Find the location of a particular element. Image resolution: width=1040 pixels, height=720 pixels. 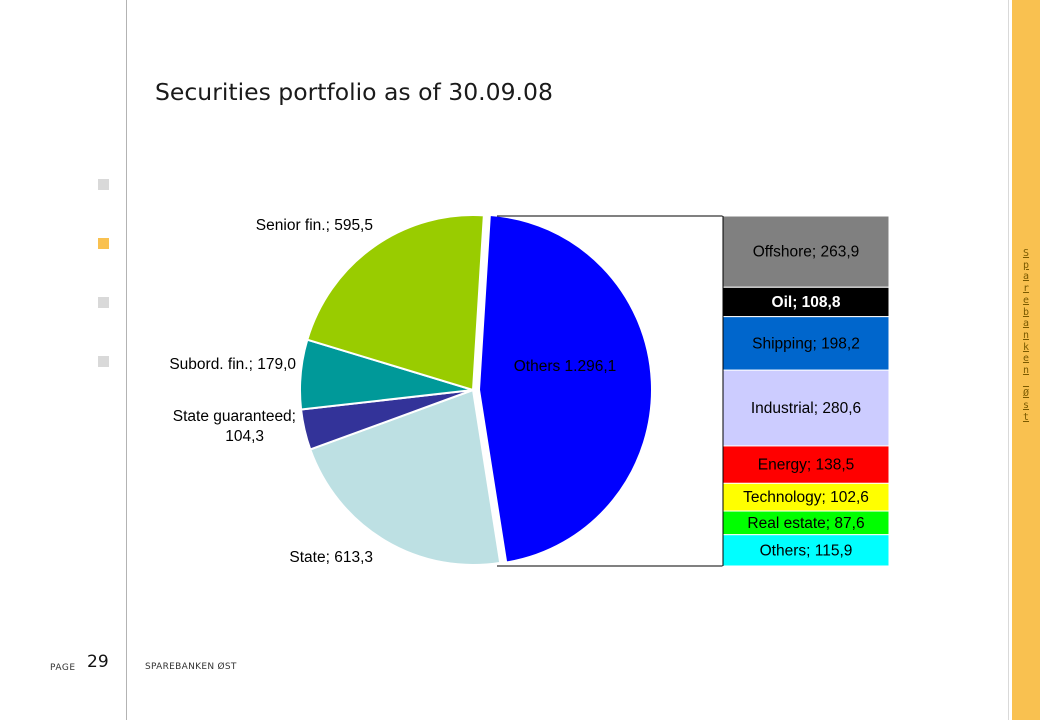

bar-label-offshore: Offshore; 263,9 is located at coordinates (806, 252).